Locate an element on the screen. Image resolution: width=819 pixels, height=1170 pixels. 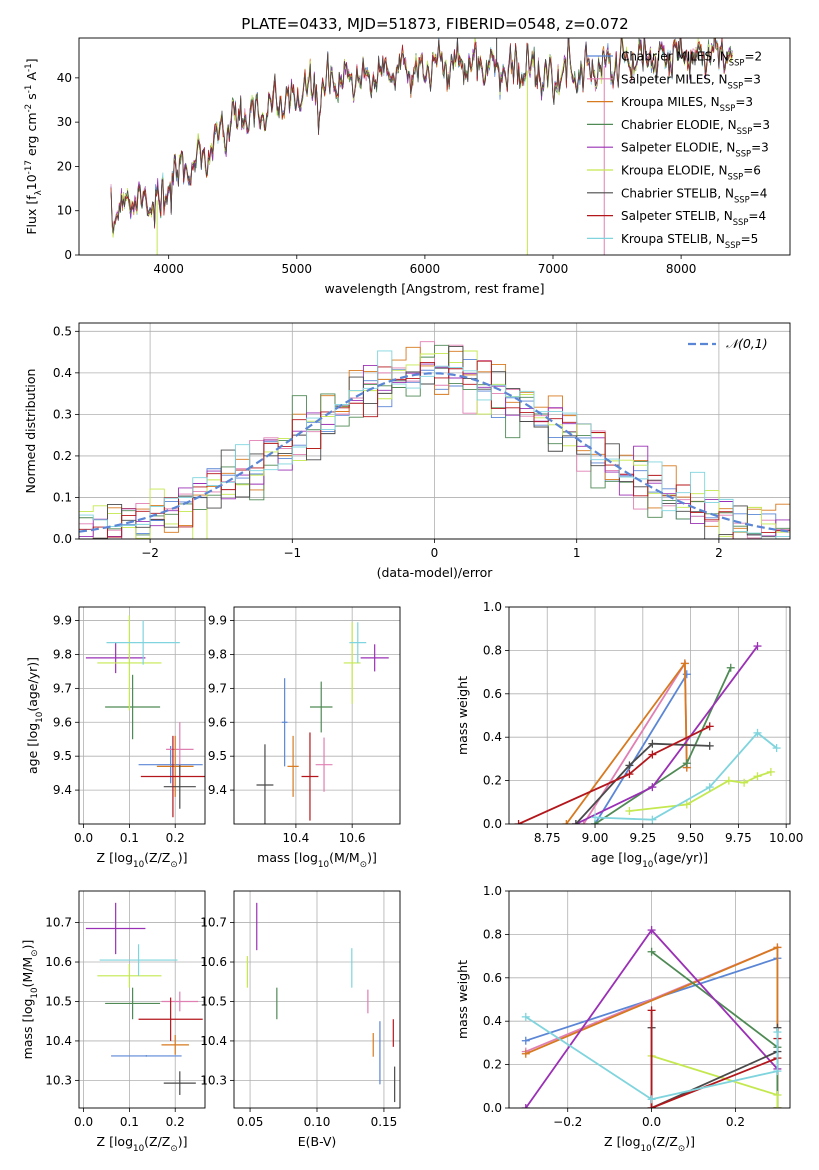
y-tick-label: 9.6 is located at coordinates (217, 722).